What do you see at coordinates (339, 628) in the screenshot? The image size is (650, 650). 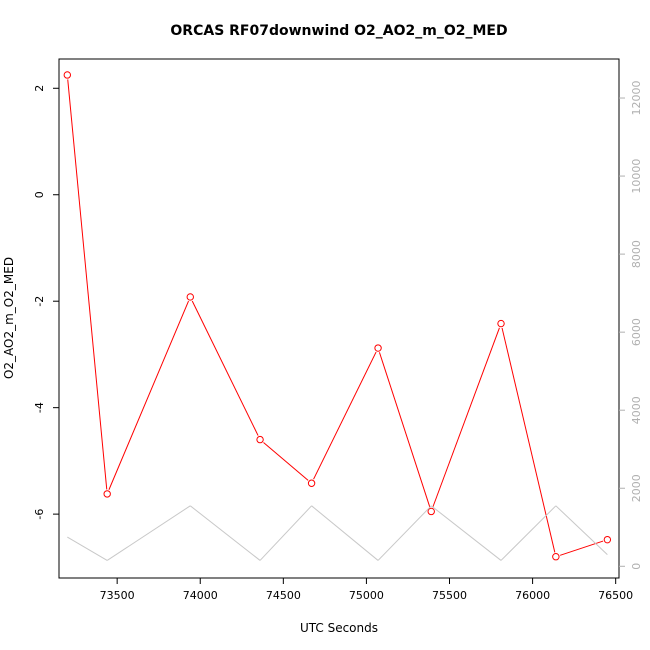 I see `x-axis-label: UTC Seconds` at bounding box center [339, 628].